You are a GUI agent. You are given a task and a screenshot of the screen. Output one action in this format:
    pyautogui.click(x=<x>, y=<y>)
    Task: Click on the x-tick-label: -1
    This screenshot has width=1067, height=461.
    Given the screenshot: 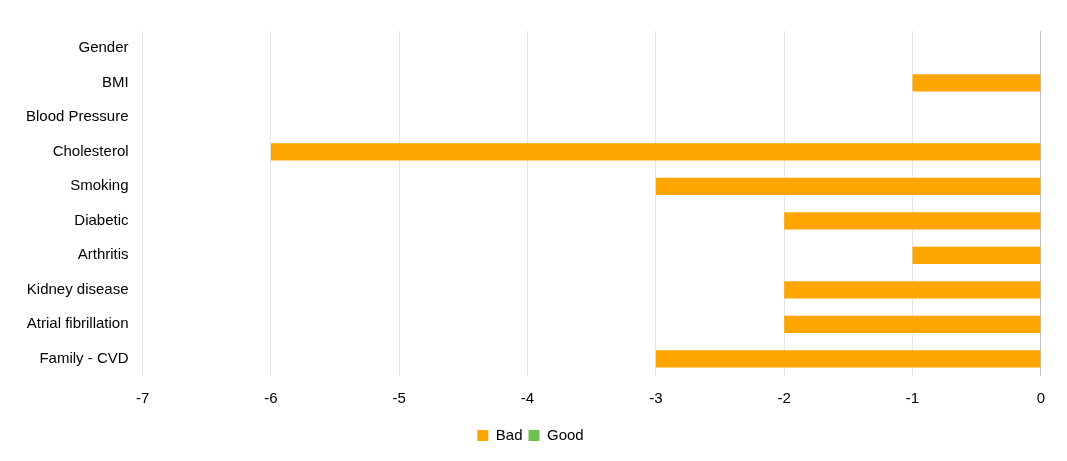 What is the action you would take?
    pyautogui.click(x=912, y=398)
    